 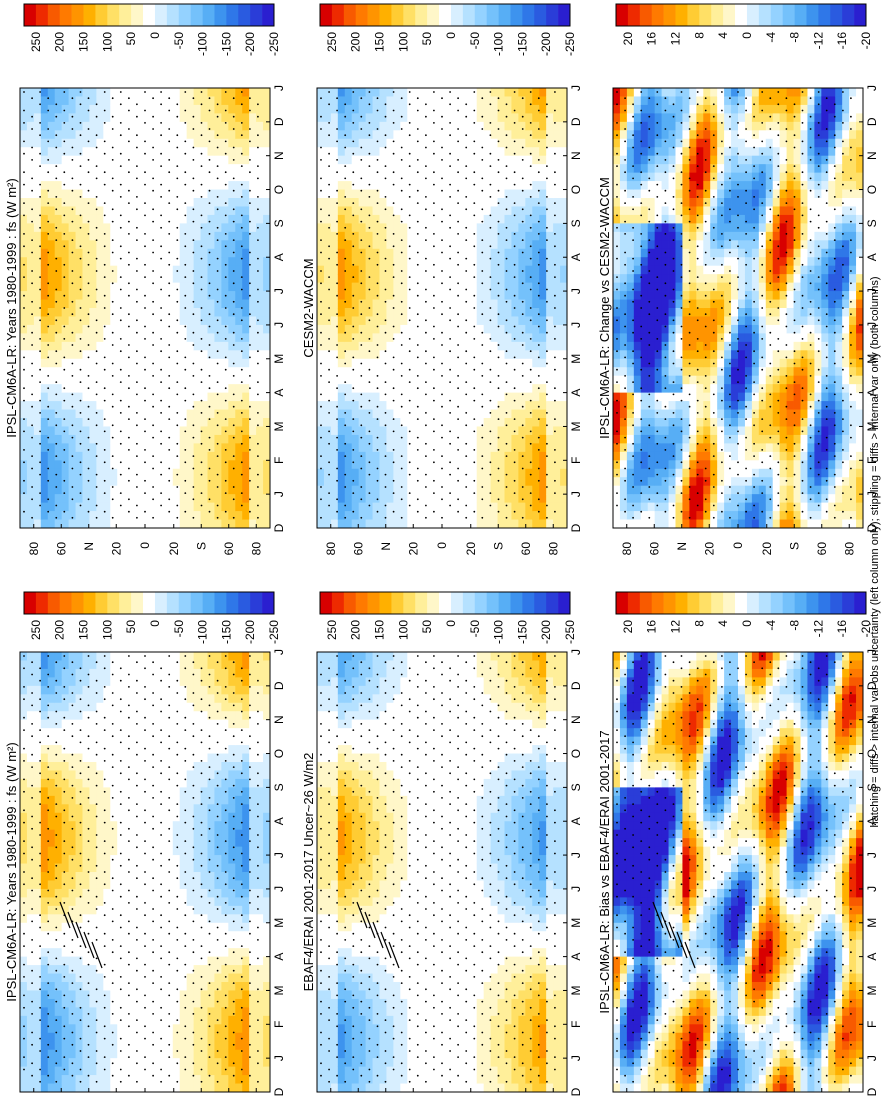 What do you see at coordinates (101, 603) in the screenshot?
I see `colorbar-swatch` at bounding box center [101, 603].